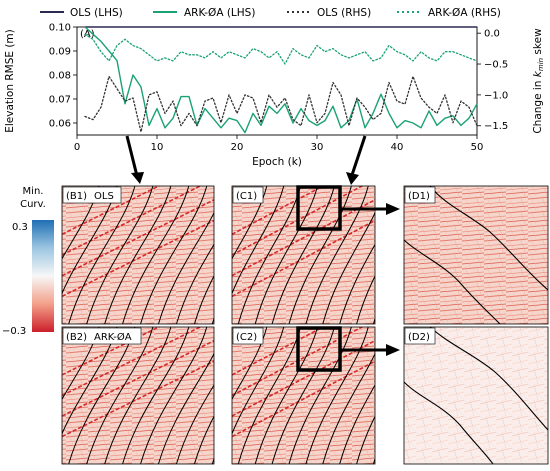 The width and height of the screenshot is (550, 471). I want to click on arrowhead-c, so click(352, 178).